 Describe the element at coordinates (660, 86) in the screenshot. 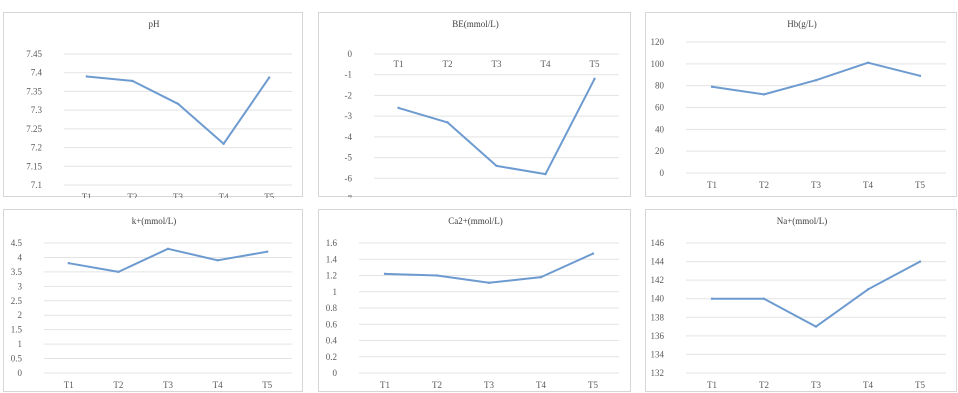

I see `y-tick-label: 80` at that location.